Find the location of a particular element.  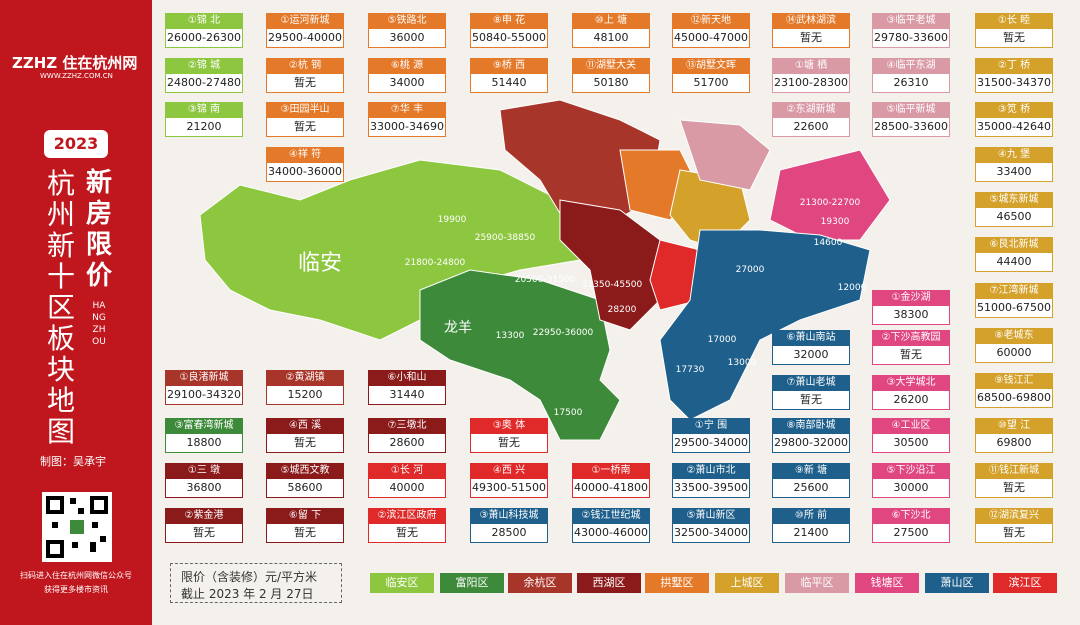

logo: ZZHZ 住在杭州网 is located at coordinates (75, 63).